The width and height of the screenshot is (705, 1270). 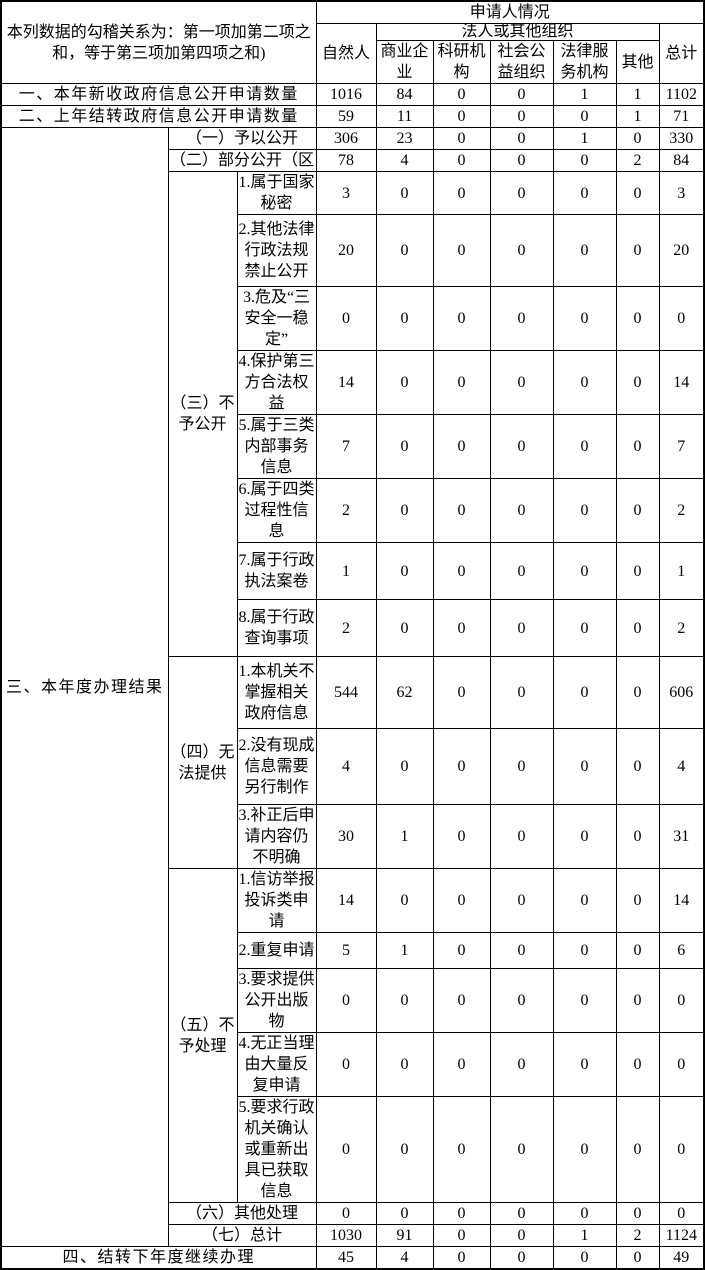 I want to click on row-label-new-requests-this-year: 一、本年新收政府信息公开申请数量, so click(x=158, y=94).